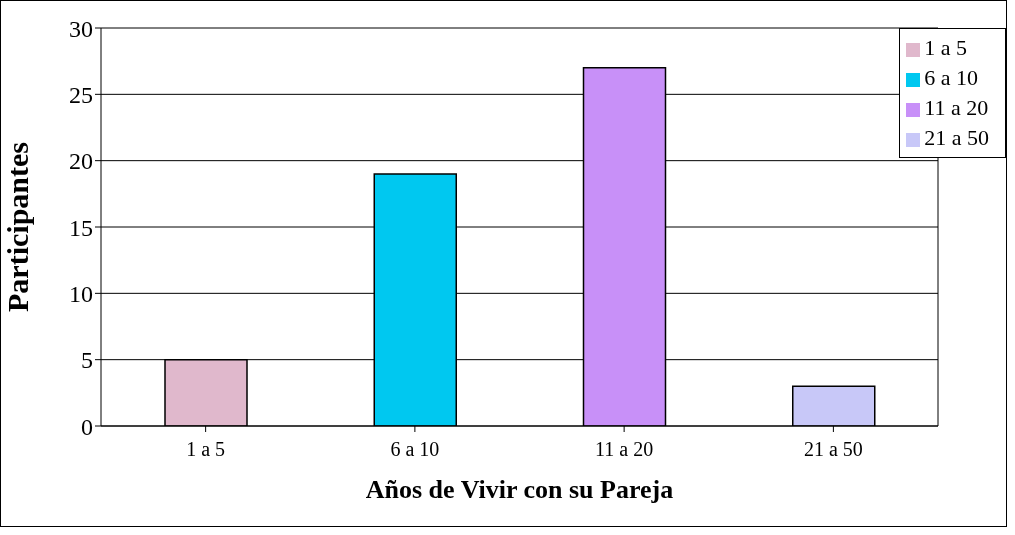 Image resolution: width=1015 pixels, height=535 pixels. Describe the element at coordinates (17, 227) in the screenshot. I see `y-axis-title: Participantes` at that location.